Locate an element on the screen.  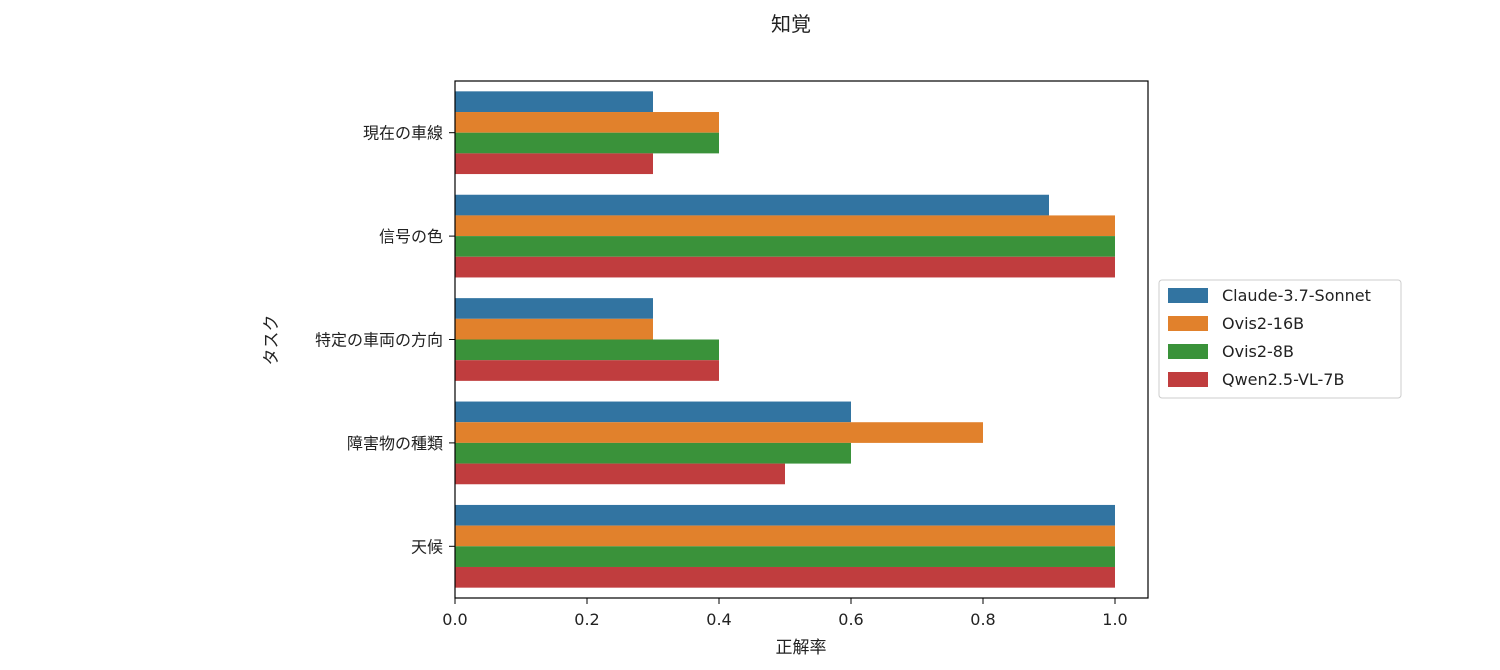
y-tick-label: 障害物の種類 is located at coordinates (395, 443).